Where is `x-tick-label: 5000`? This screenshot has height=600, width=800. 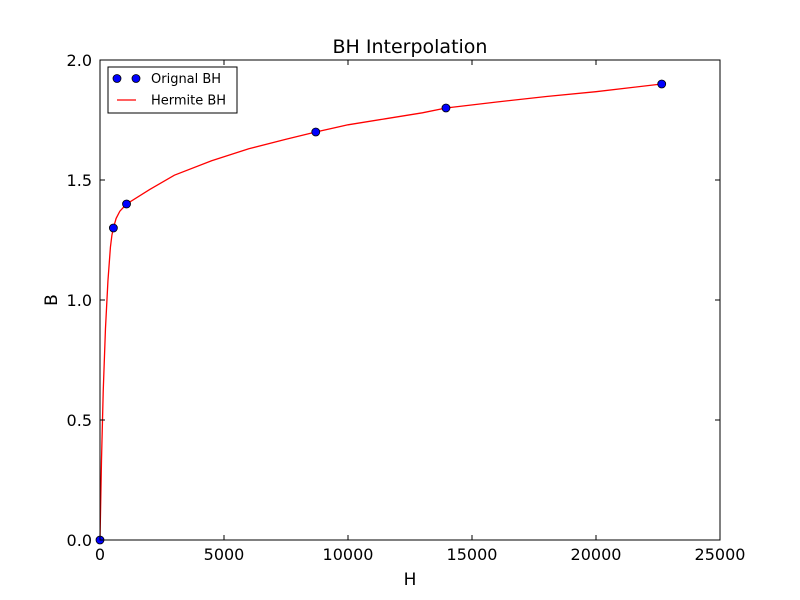
x-tick-label: 5000 is located at coordinates (224, 554).